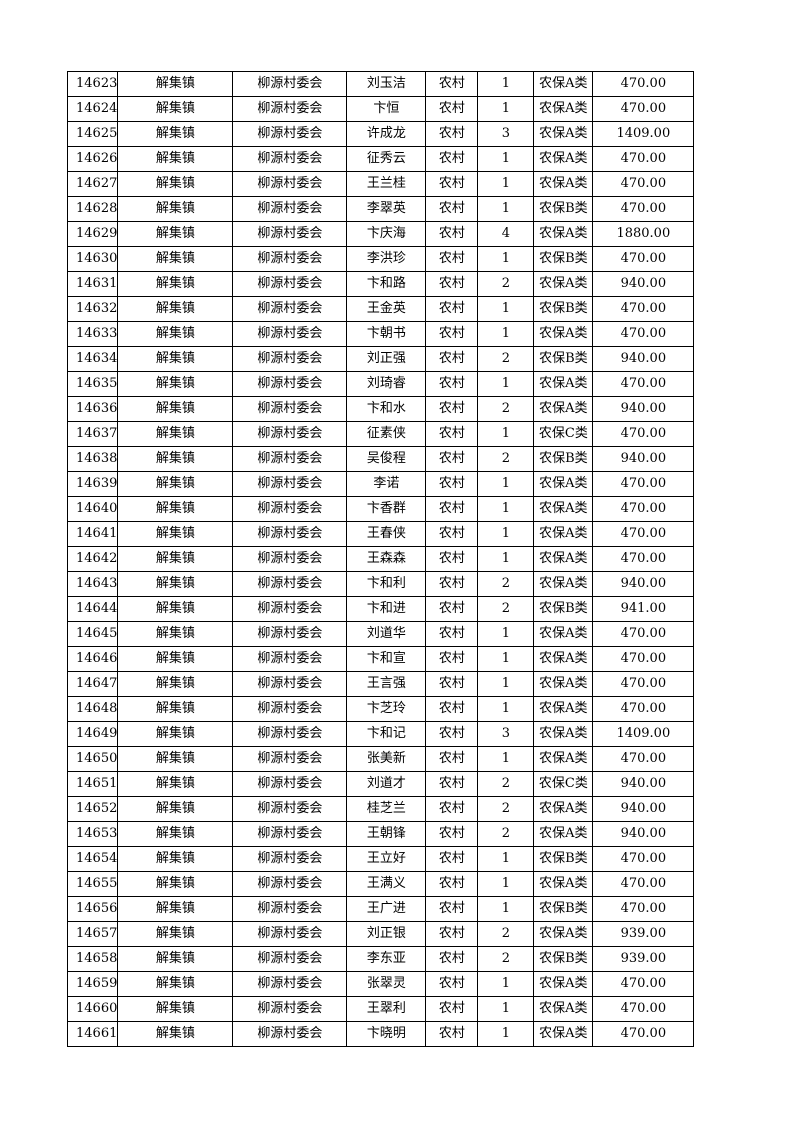 Image resolution: width=793 pixels, height=1122 pixels. I want to click on table-row: 14633 解集镇 柳源村委会 卞朝书 农村 1 农保A类 470.00, so click(380, 334).